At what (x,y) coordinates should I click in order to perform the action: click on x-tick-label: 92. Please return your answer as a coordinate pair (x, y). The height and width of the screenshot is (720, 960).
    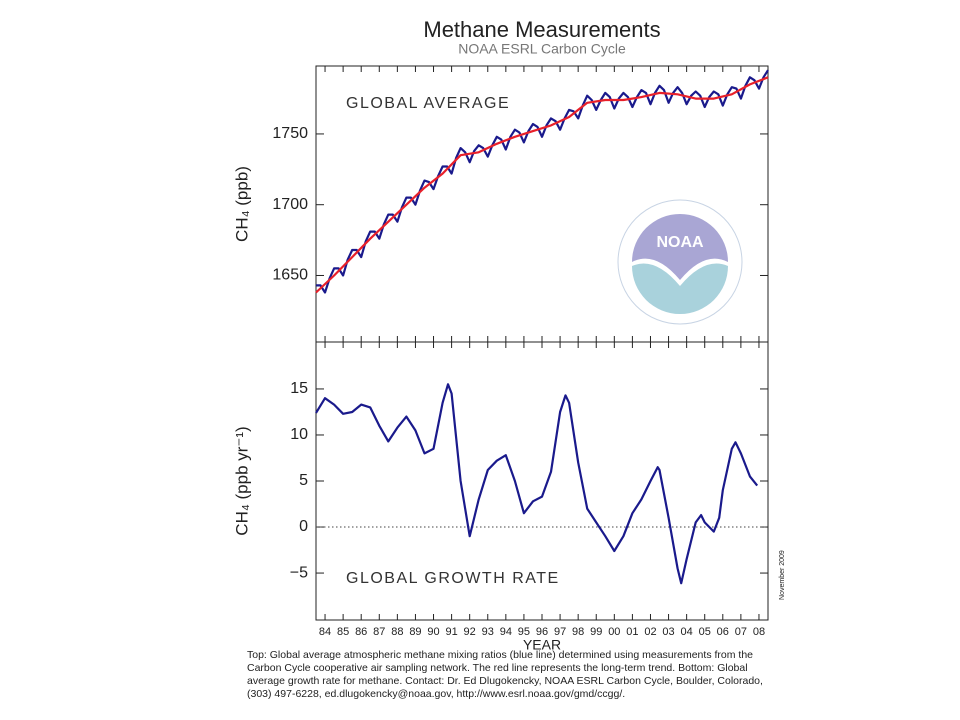
    Looking at the image, I should click on (470, 632).